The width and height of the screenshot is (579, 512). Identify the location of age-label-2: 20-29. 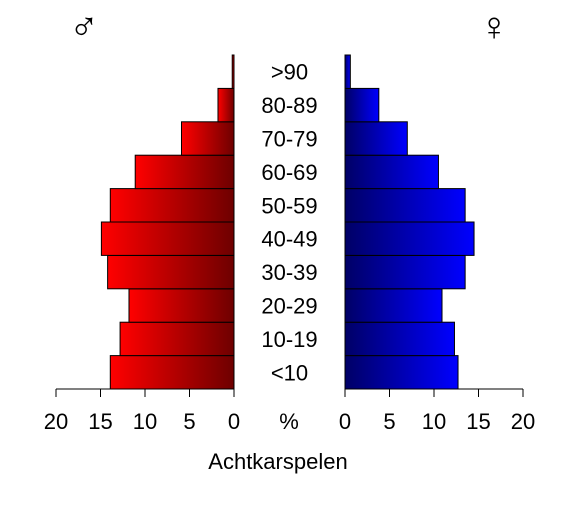
(289, 306).